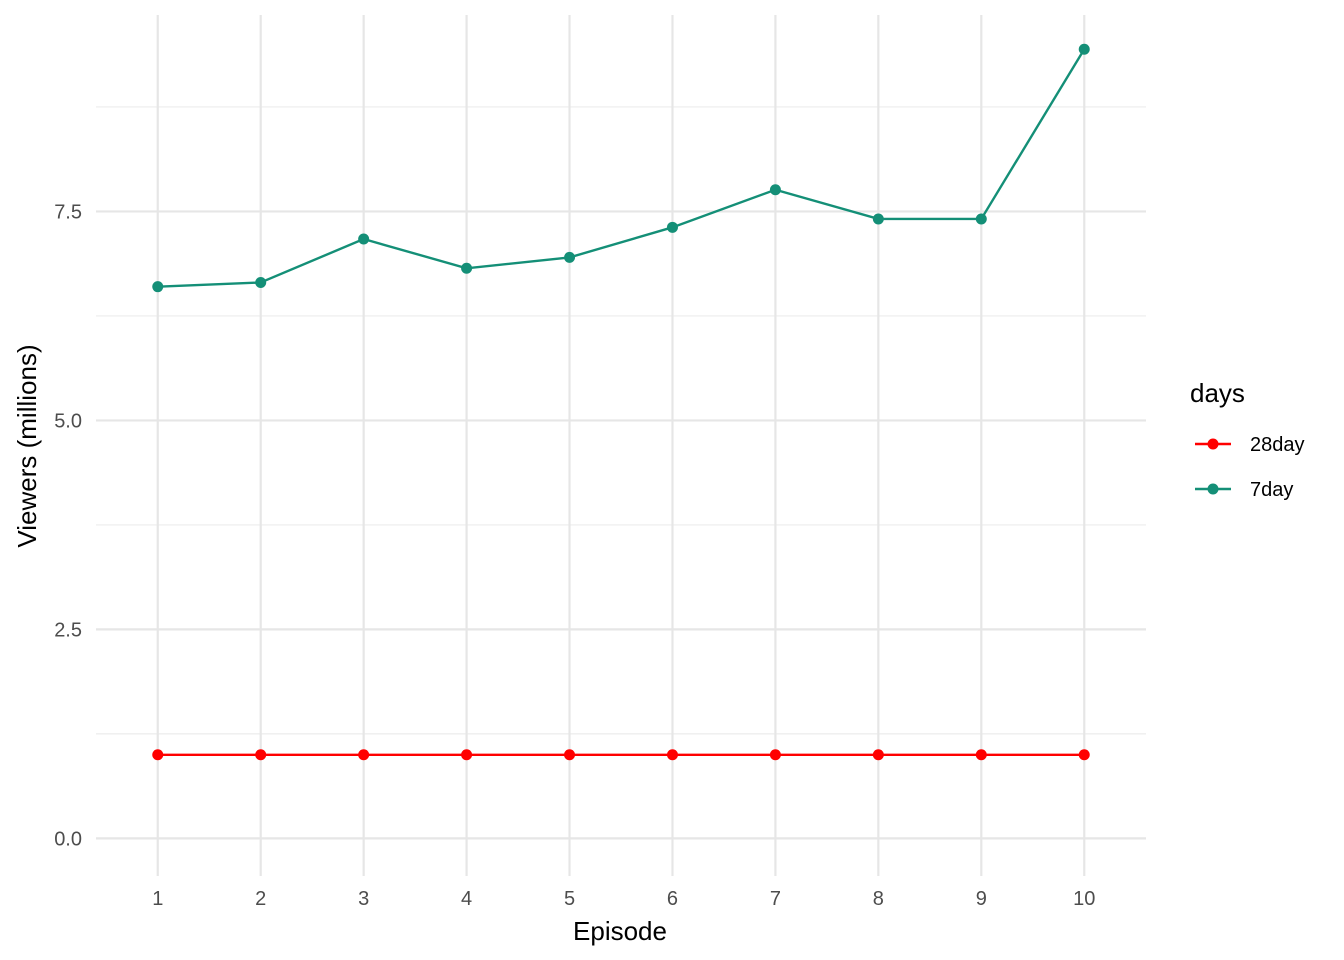  I want to click on legend-item-28day: 28day, so click(1250, 445).